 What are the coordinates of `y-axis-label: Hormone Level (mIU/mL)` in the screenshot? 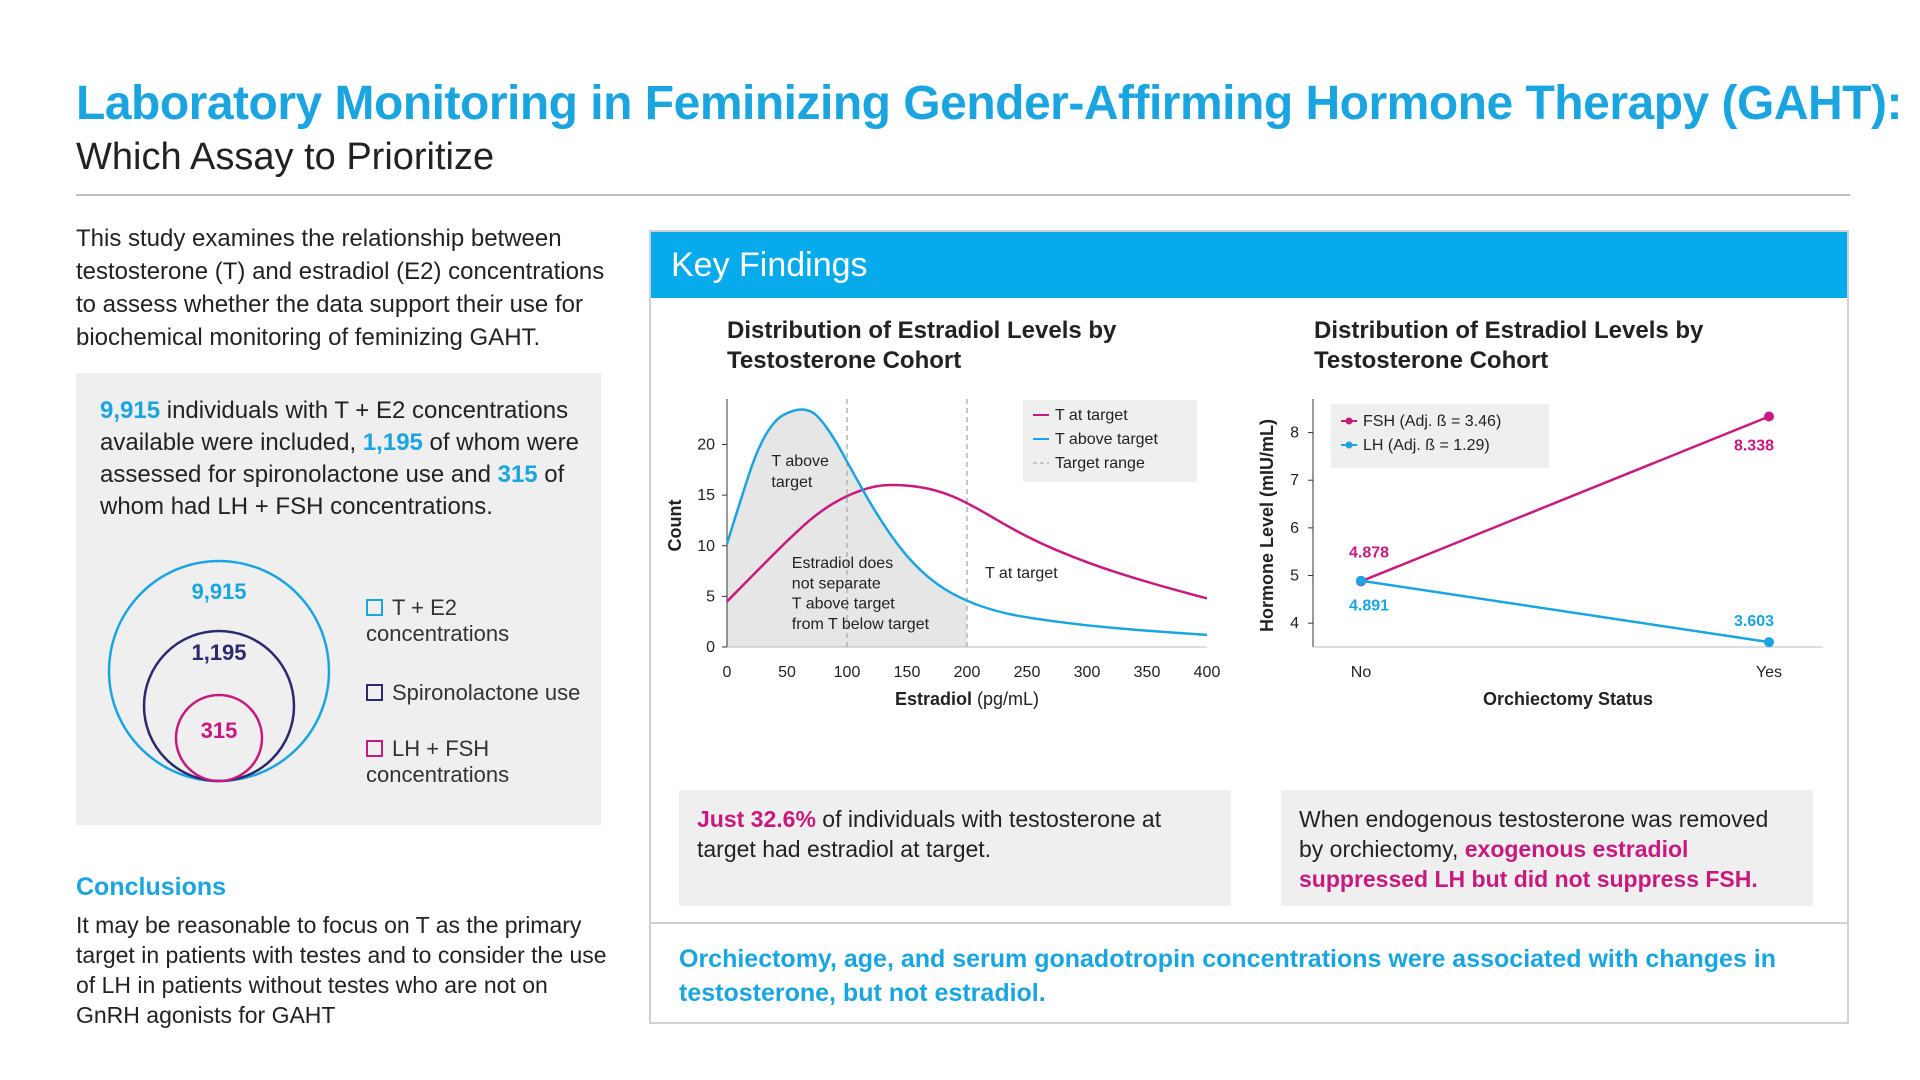 It's located at (1267, 525).